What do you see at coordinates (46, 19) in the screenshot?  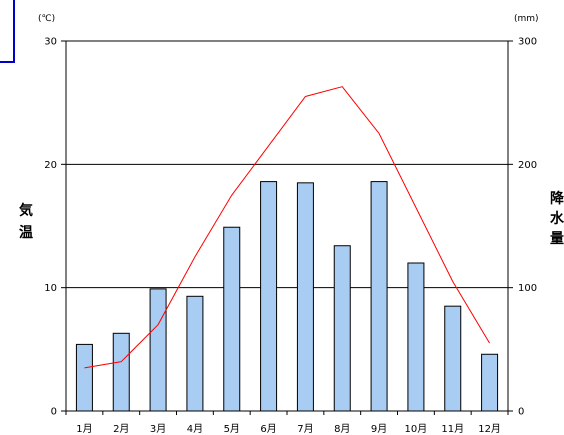 I see `left-axis-unit: (℃)` at bounding box center [46, 19].